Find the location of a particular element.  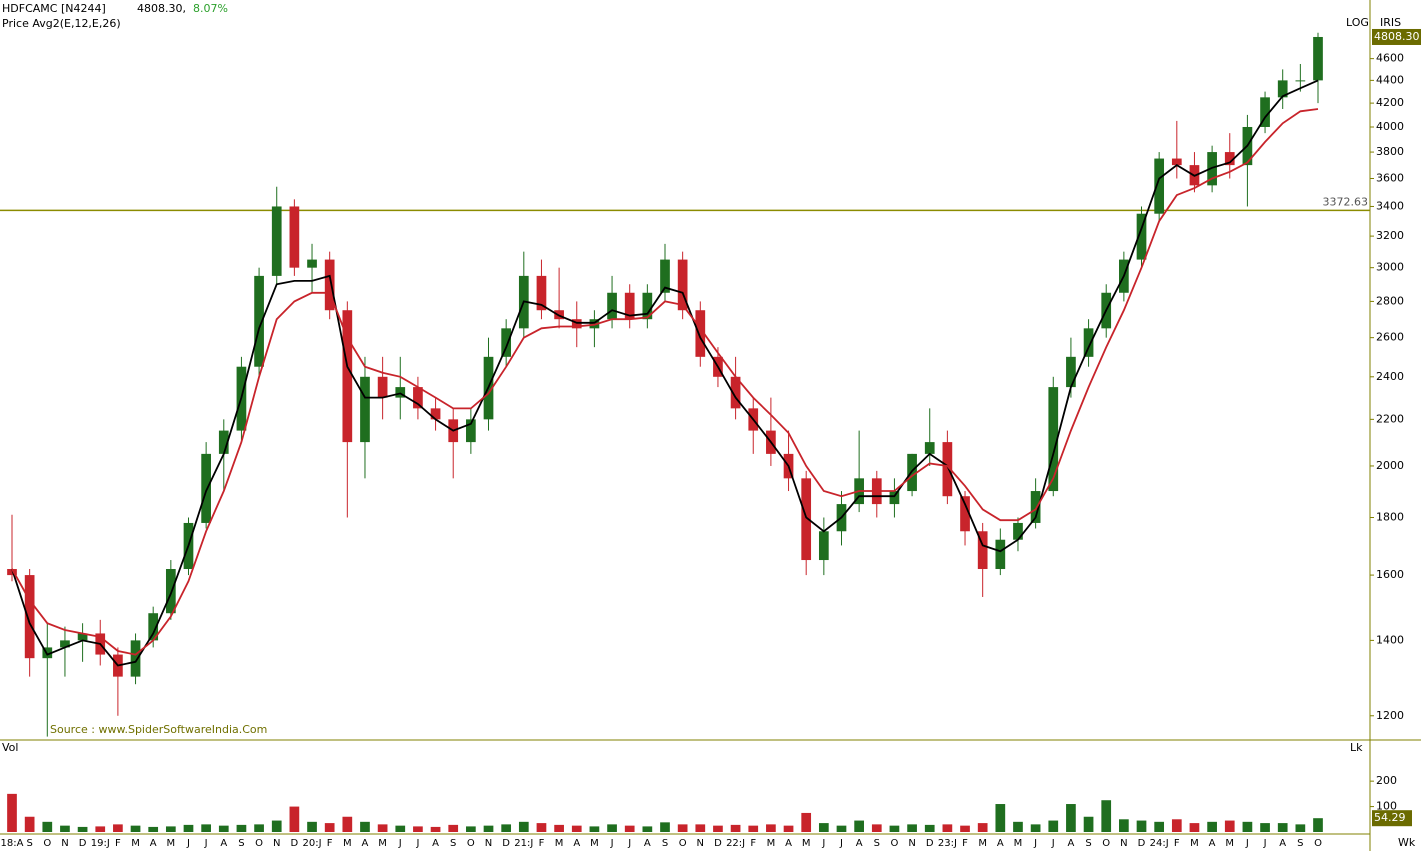

y-tick-label: 1600 is located at coordinates (1390, 574).